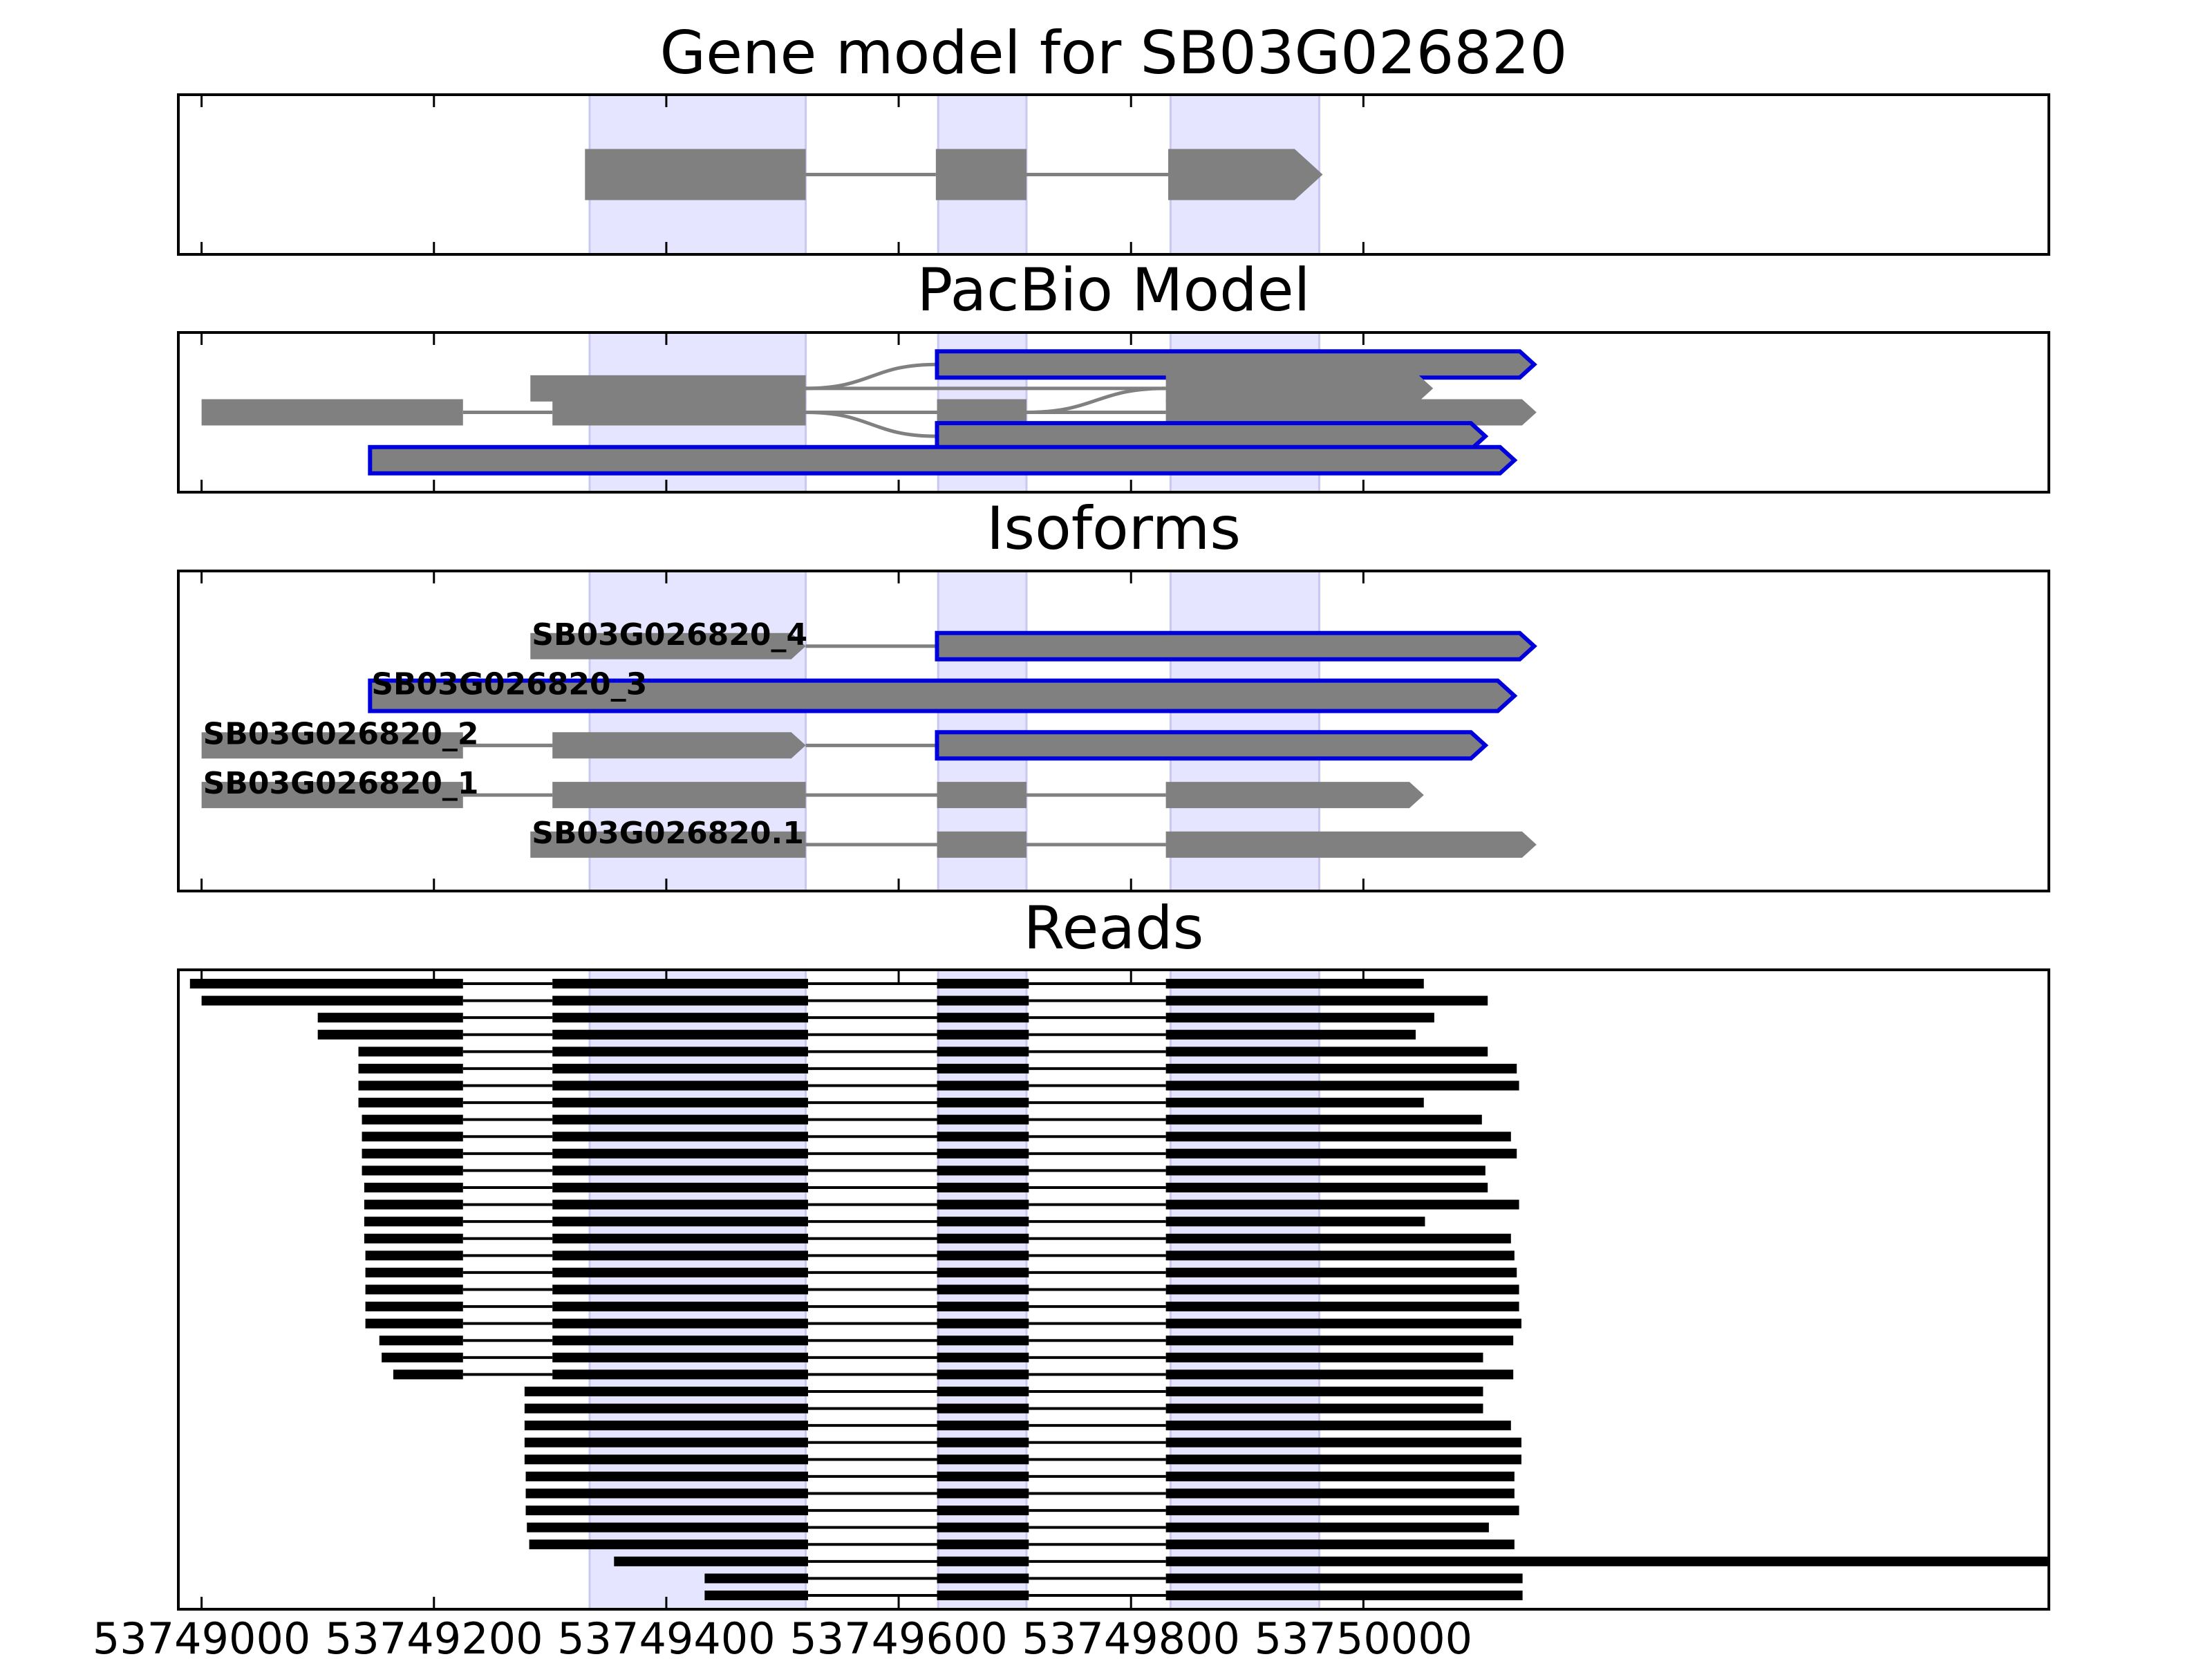 The image size is (2212, 1659). Describe the element at coordinates (202, 1636) in the screenshot. I see `x-tick-label-0: 53749000` at that location.